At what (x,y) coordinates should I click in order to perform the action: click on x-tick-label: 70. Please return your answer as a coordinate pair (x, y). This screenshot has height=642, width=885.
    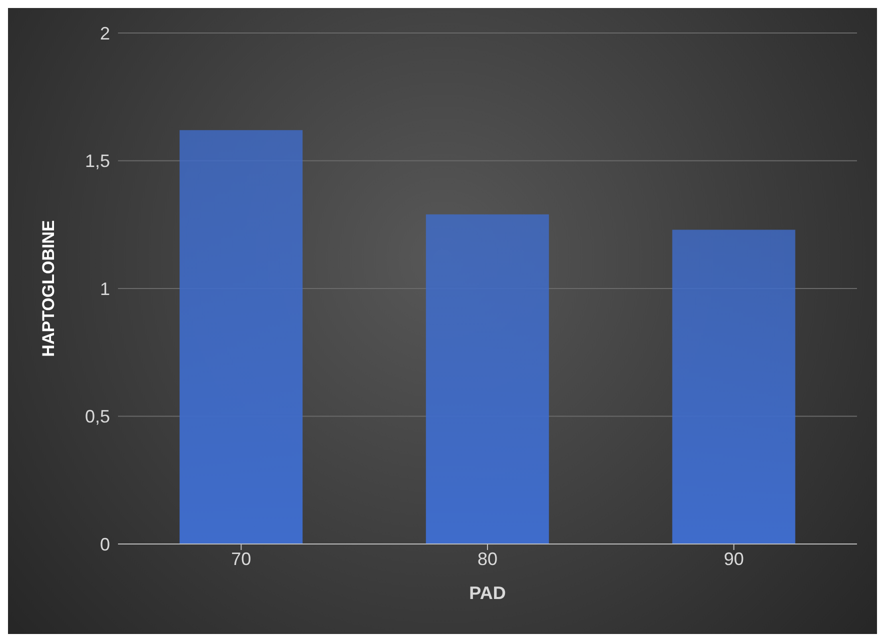
    Looking at the image, I should click on (241, 558).